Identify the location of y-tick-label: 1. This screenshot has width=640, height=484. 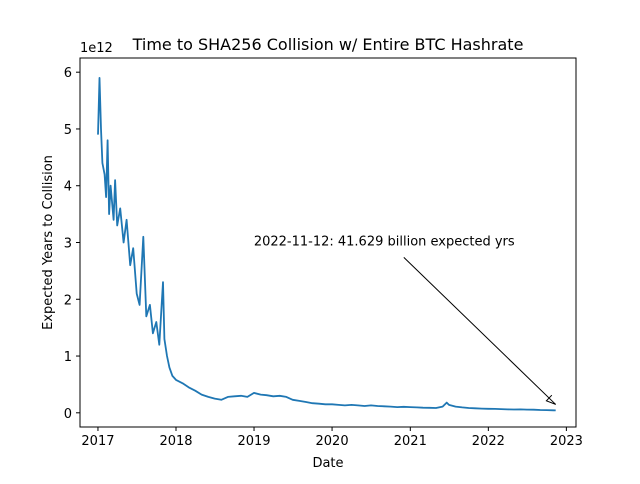
(68, 357).